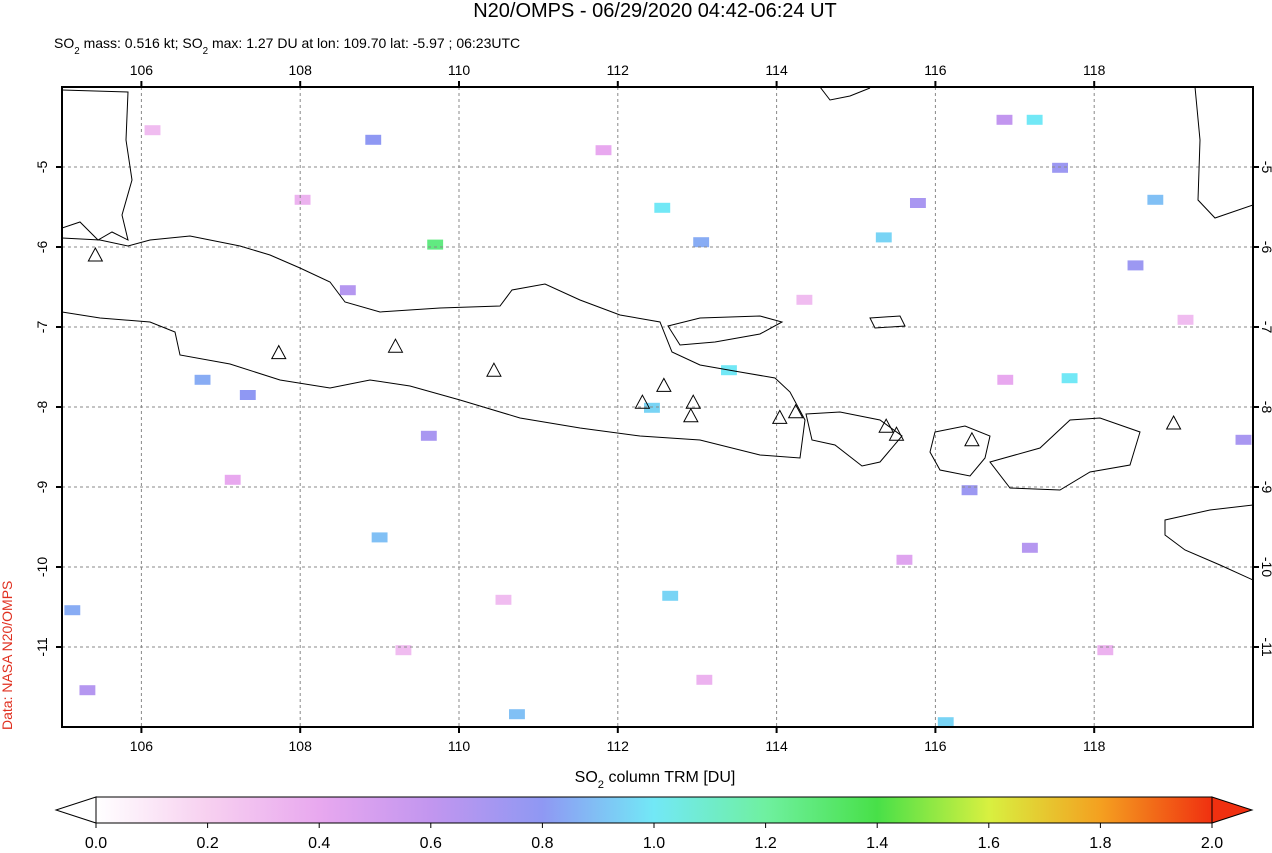 The height and width of the screenshot is (853, 1272). What do you see at coordinates (669, 777) in the screenshot?
I see `text-part: column TRM [DU]` at bounding box center [669, 777].